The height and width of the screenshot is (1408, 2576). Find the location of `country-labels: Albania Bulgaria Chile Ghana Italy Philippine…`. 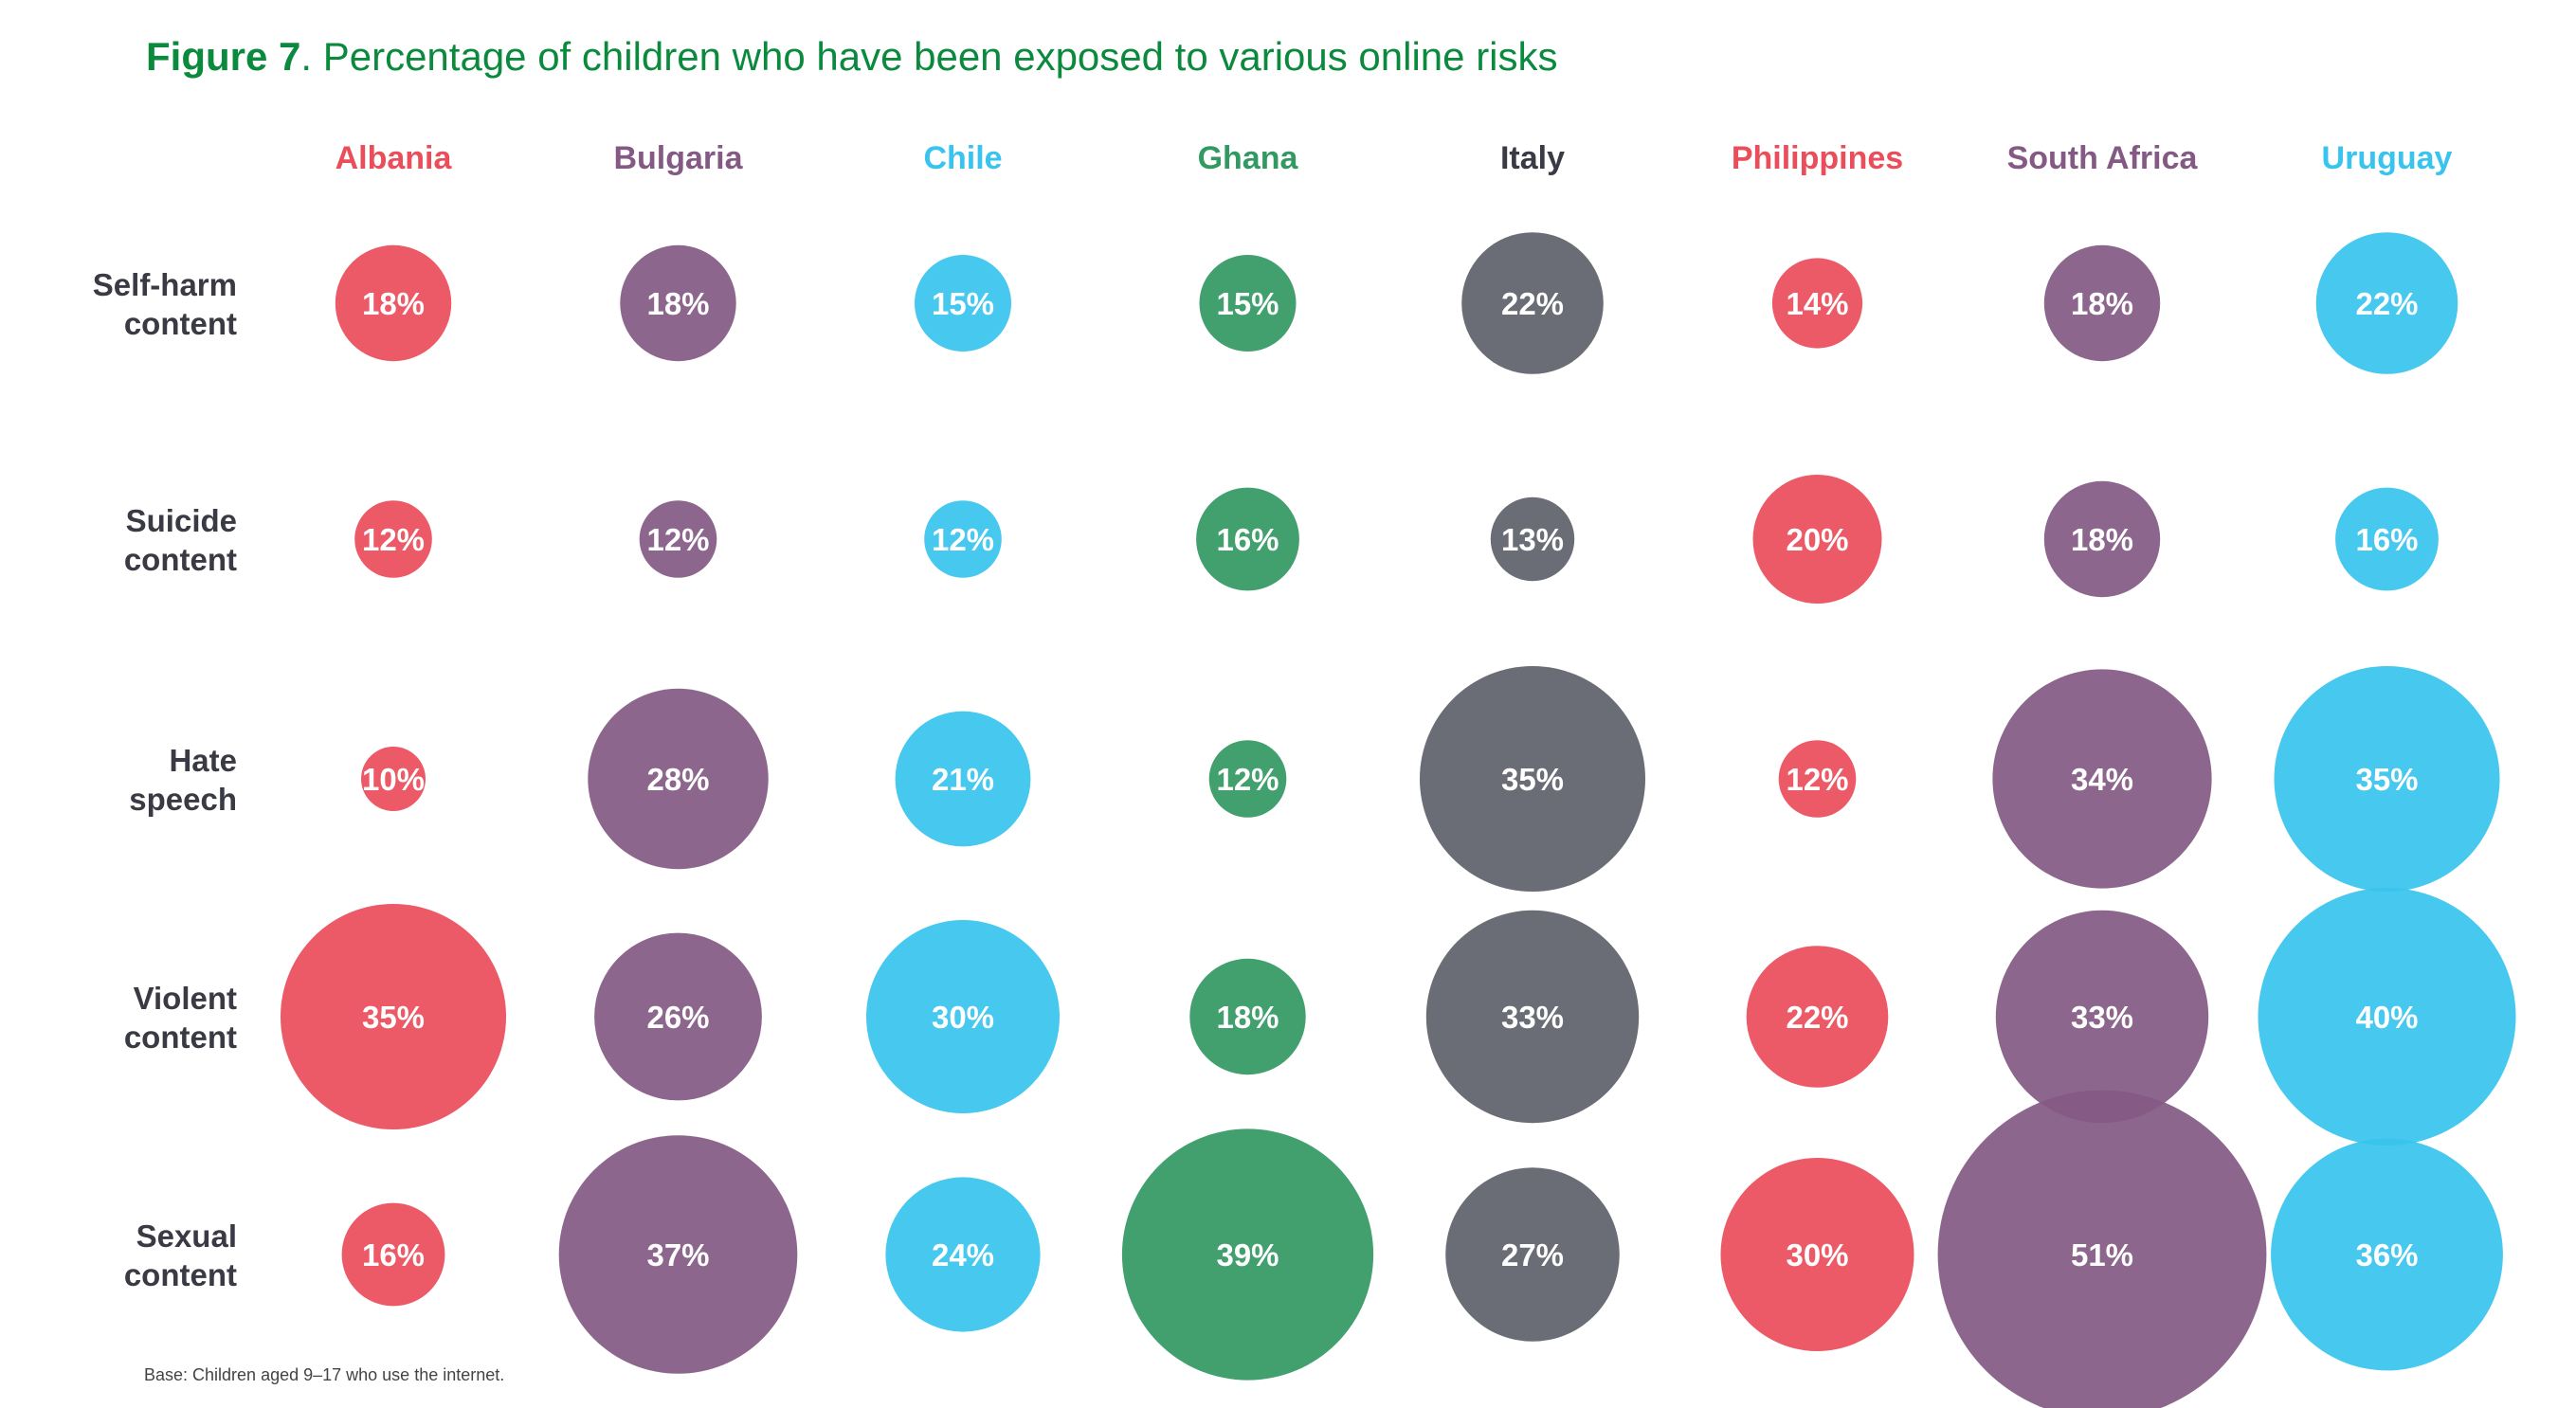

country-labels: Albania Bulgaria Chile Ghana Italy Philippine… is located at coordinates (1394, 158).